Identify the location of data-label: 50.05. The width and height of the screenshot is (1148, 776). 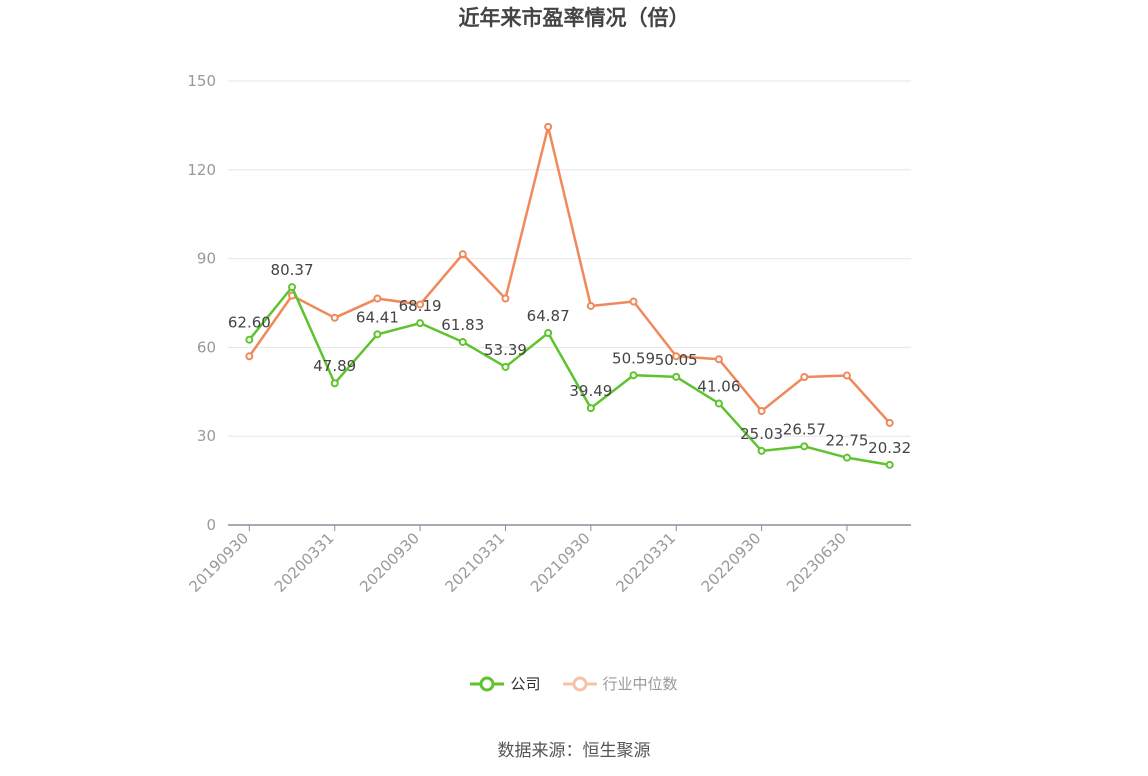
(676, 360).